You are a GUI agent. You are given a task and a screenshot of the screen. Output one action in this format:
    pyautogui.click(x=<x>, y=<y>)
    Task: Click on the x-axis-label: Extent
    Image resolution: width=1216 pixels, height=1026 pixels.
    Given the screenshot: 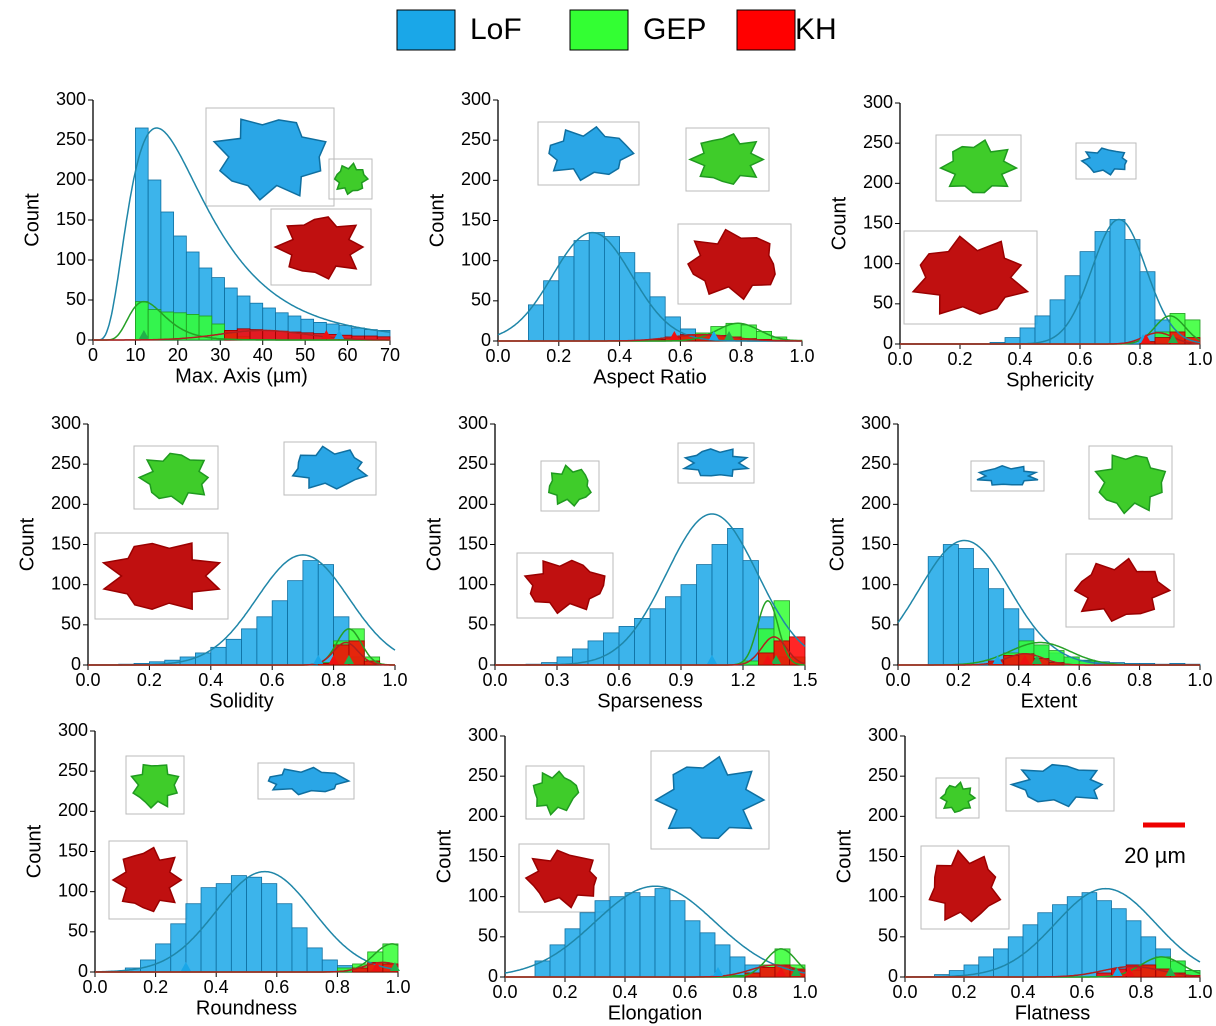 What is the action you would take?
    pyautogui.click(x=1049, y=701)
    